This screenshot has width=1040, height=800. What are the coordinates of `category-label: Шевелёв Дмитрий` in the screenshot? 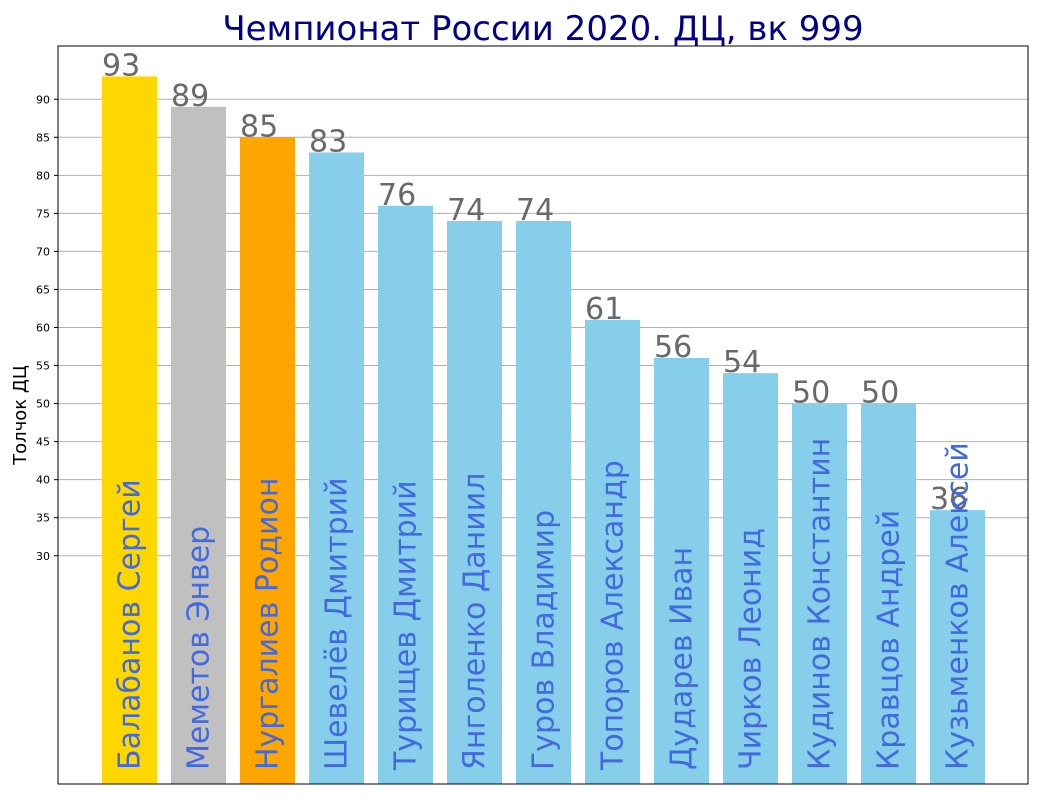 It's located at (337, 623).